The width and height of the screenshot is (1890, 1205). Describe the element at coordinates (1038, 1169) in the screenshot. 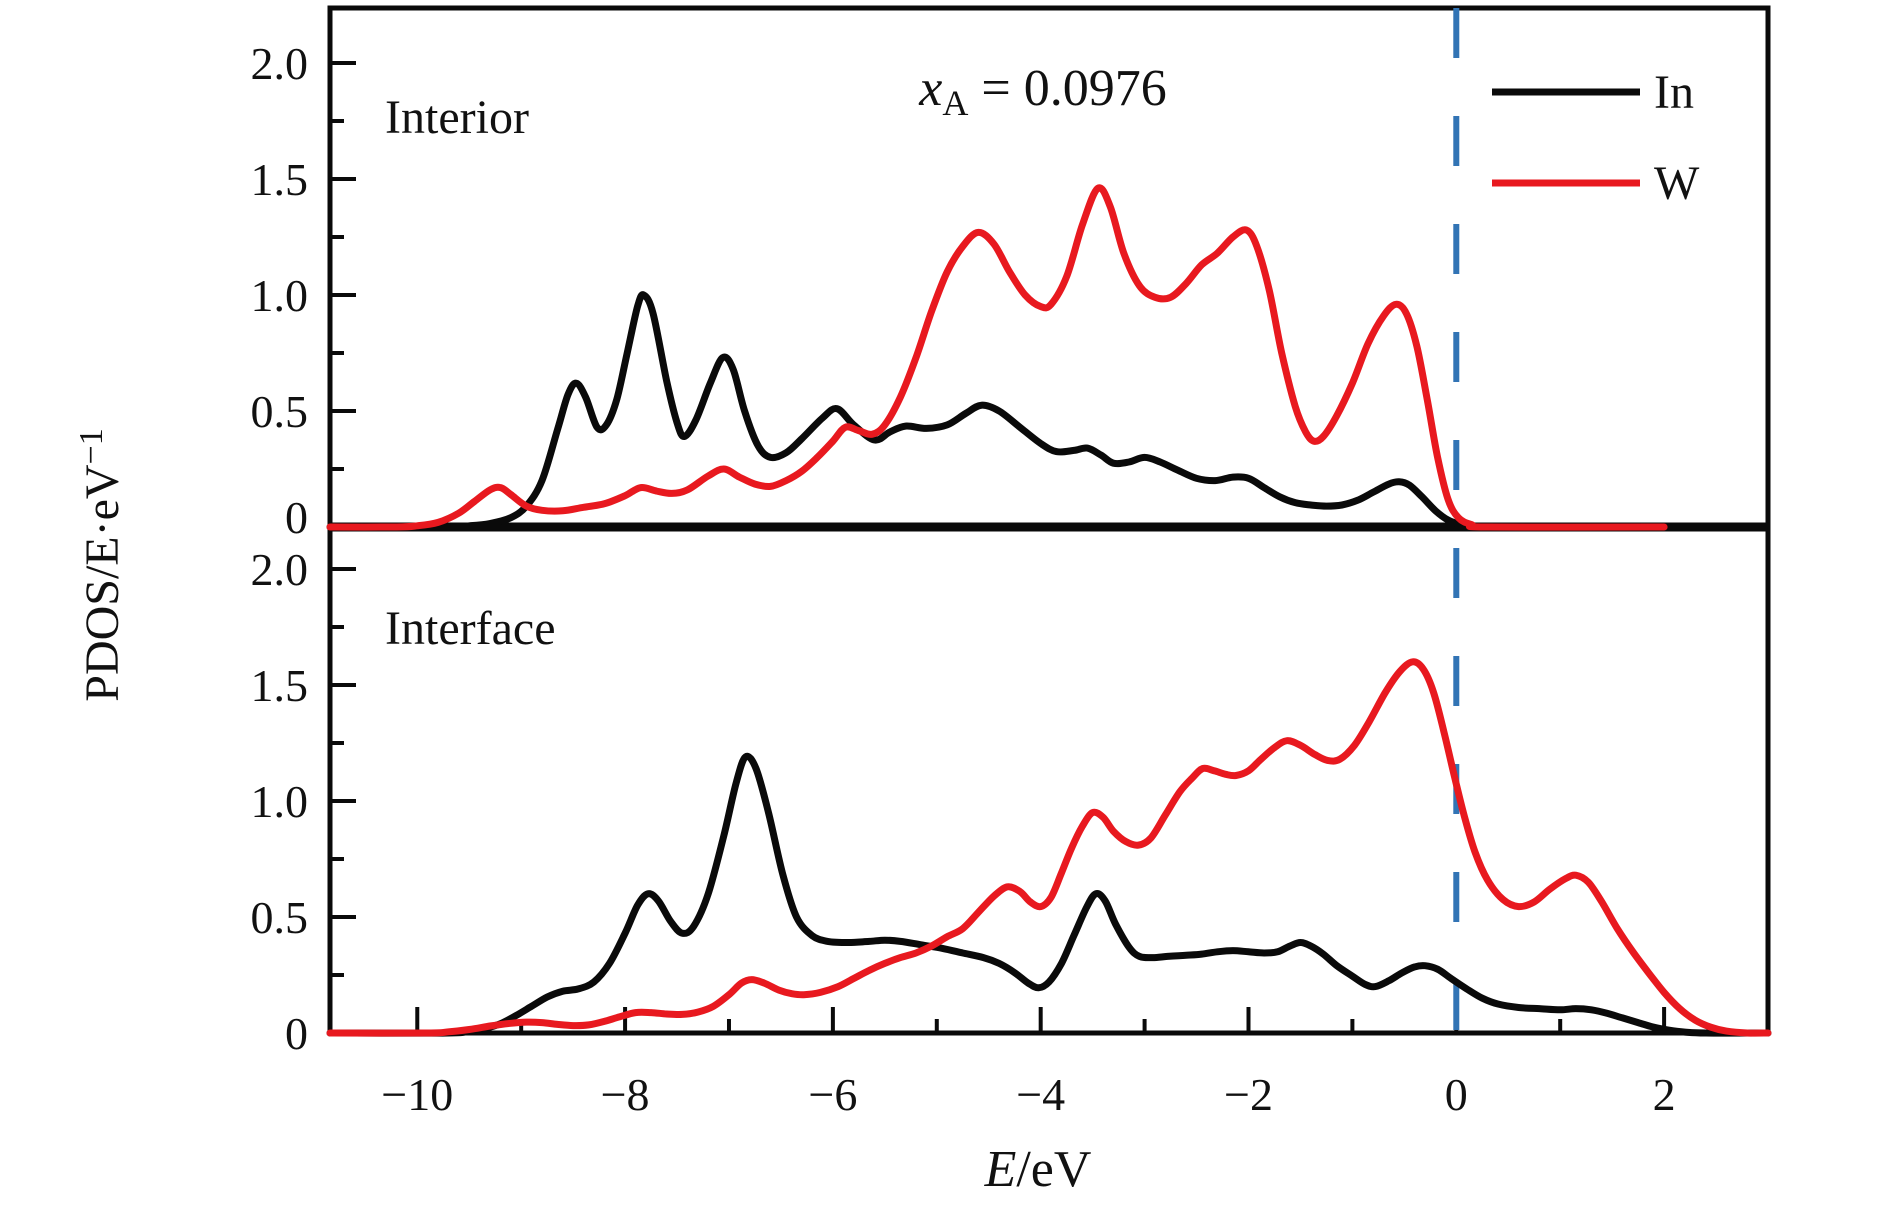

I see `x-axis-label: E/eV` at that location.